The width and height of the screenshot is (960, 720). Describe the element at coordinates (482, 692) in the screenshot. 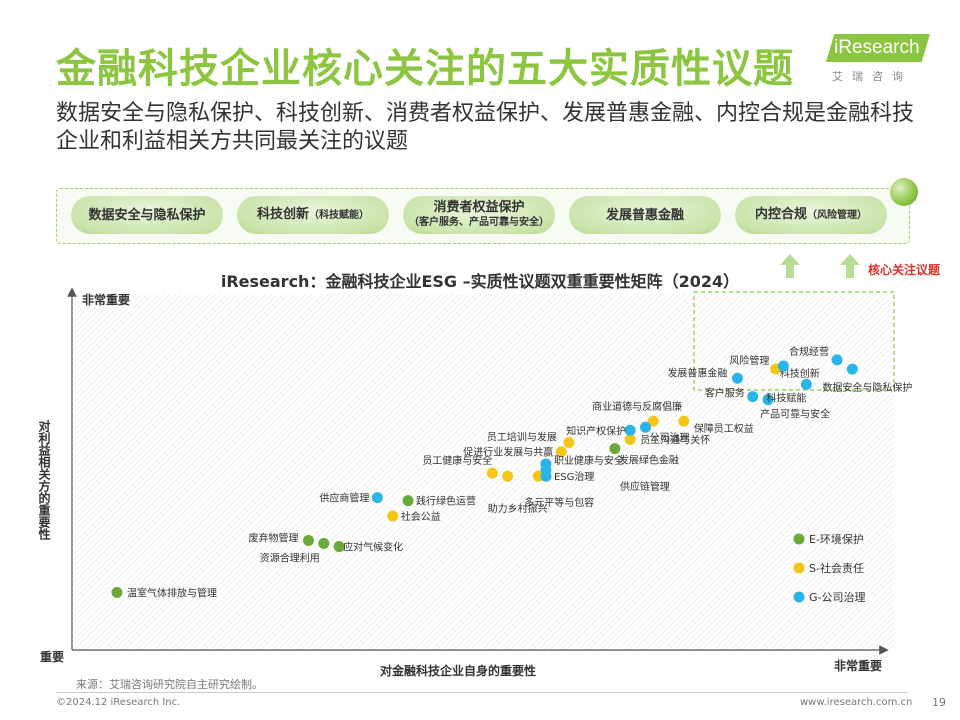

I see `footer-divider` at that location.